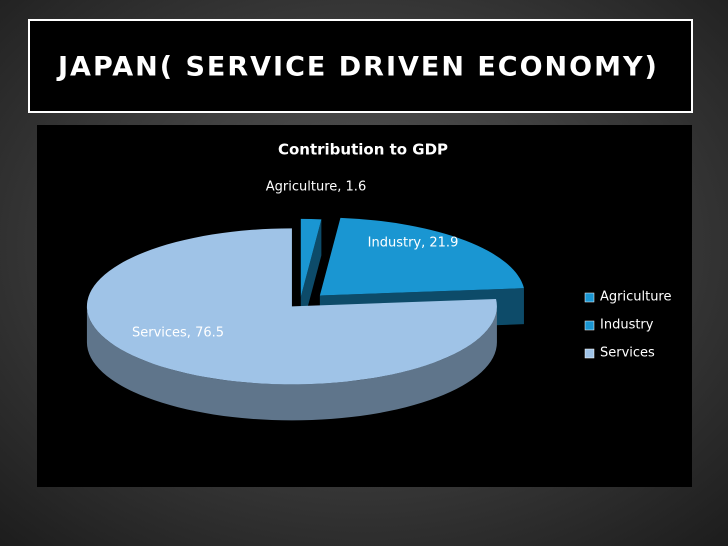 The height and width of the screenshot is (546, 728). I want to click on slide-title: JAPAN( SERVICE DRIVEN ECONOMY), so click(357, 67).